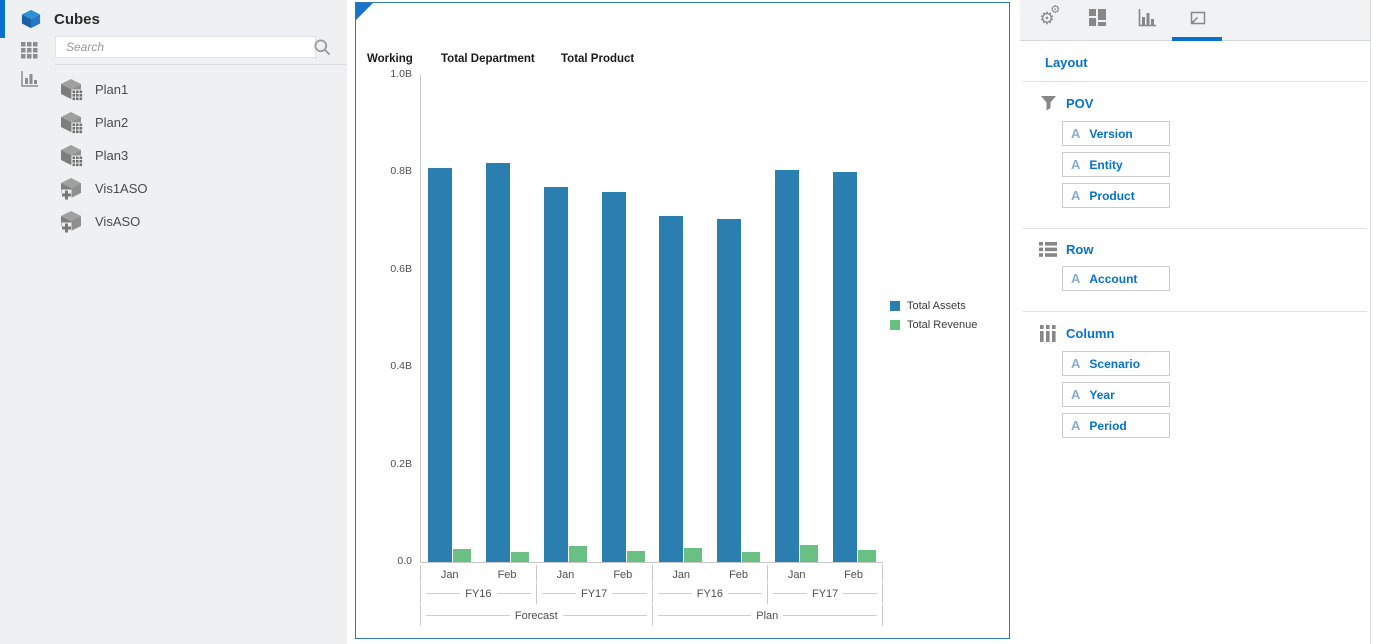 The height and width of the screenshot is (644, 1377). I want to click on legend-label: Total Revenue, so click(942, 325).